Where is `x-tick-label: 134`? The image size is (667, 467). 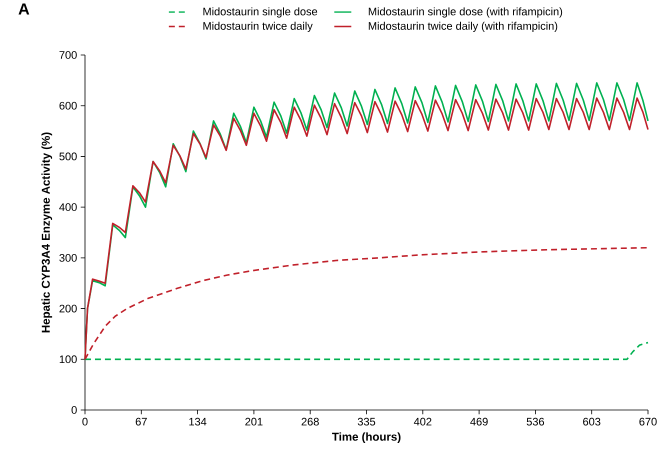 x-tick-label: 134 is located at coordinates (197, 422).